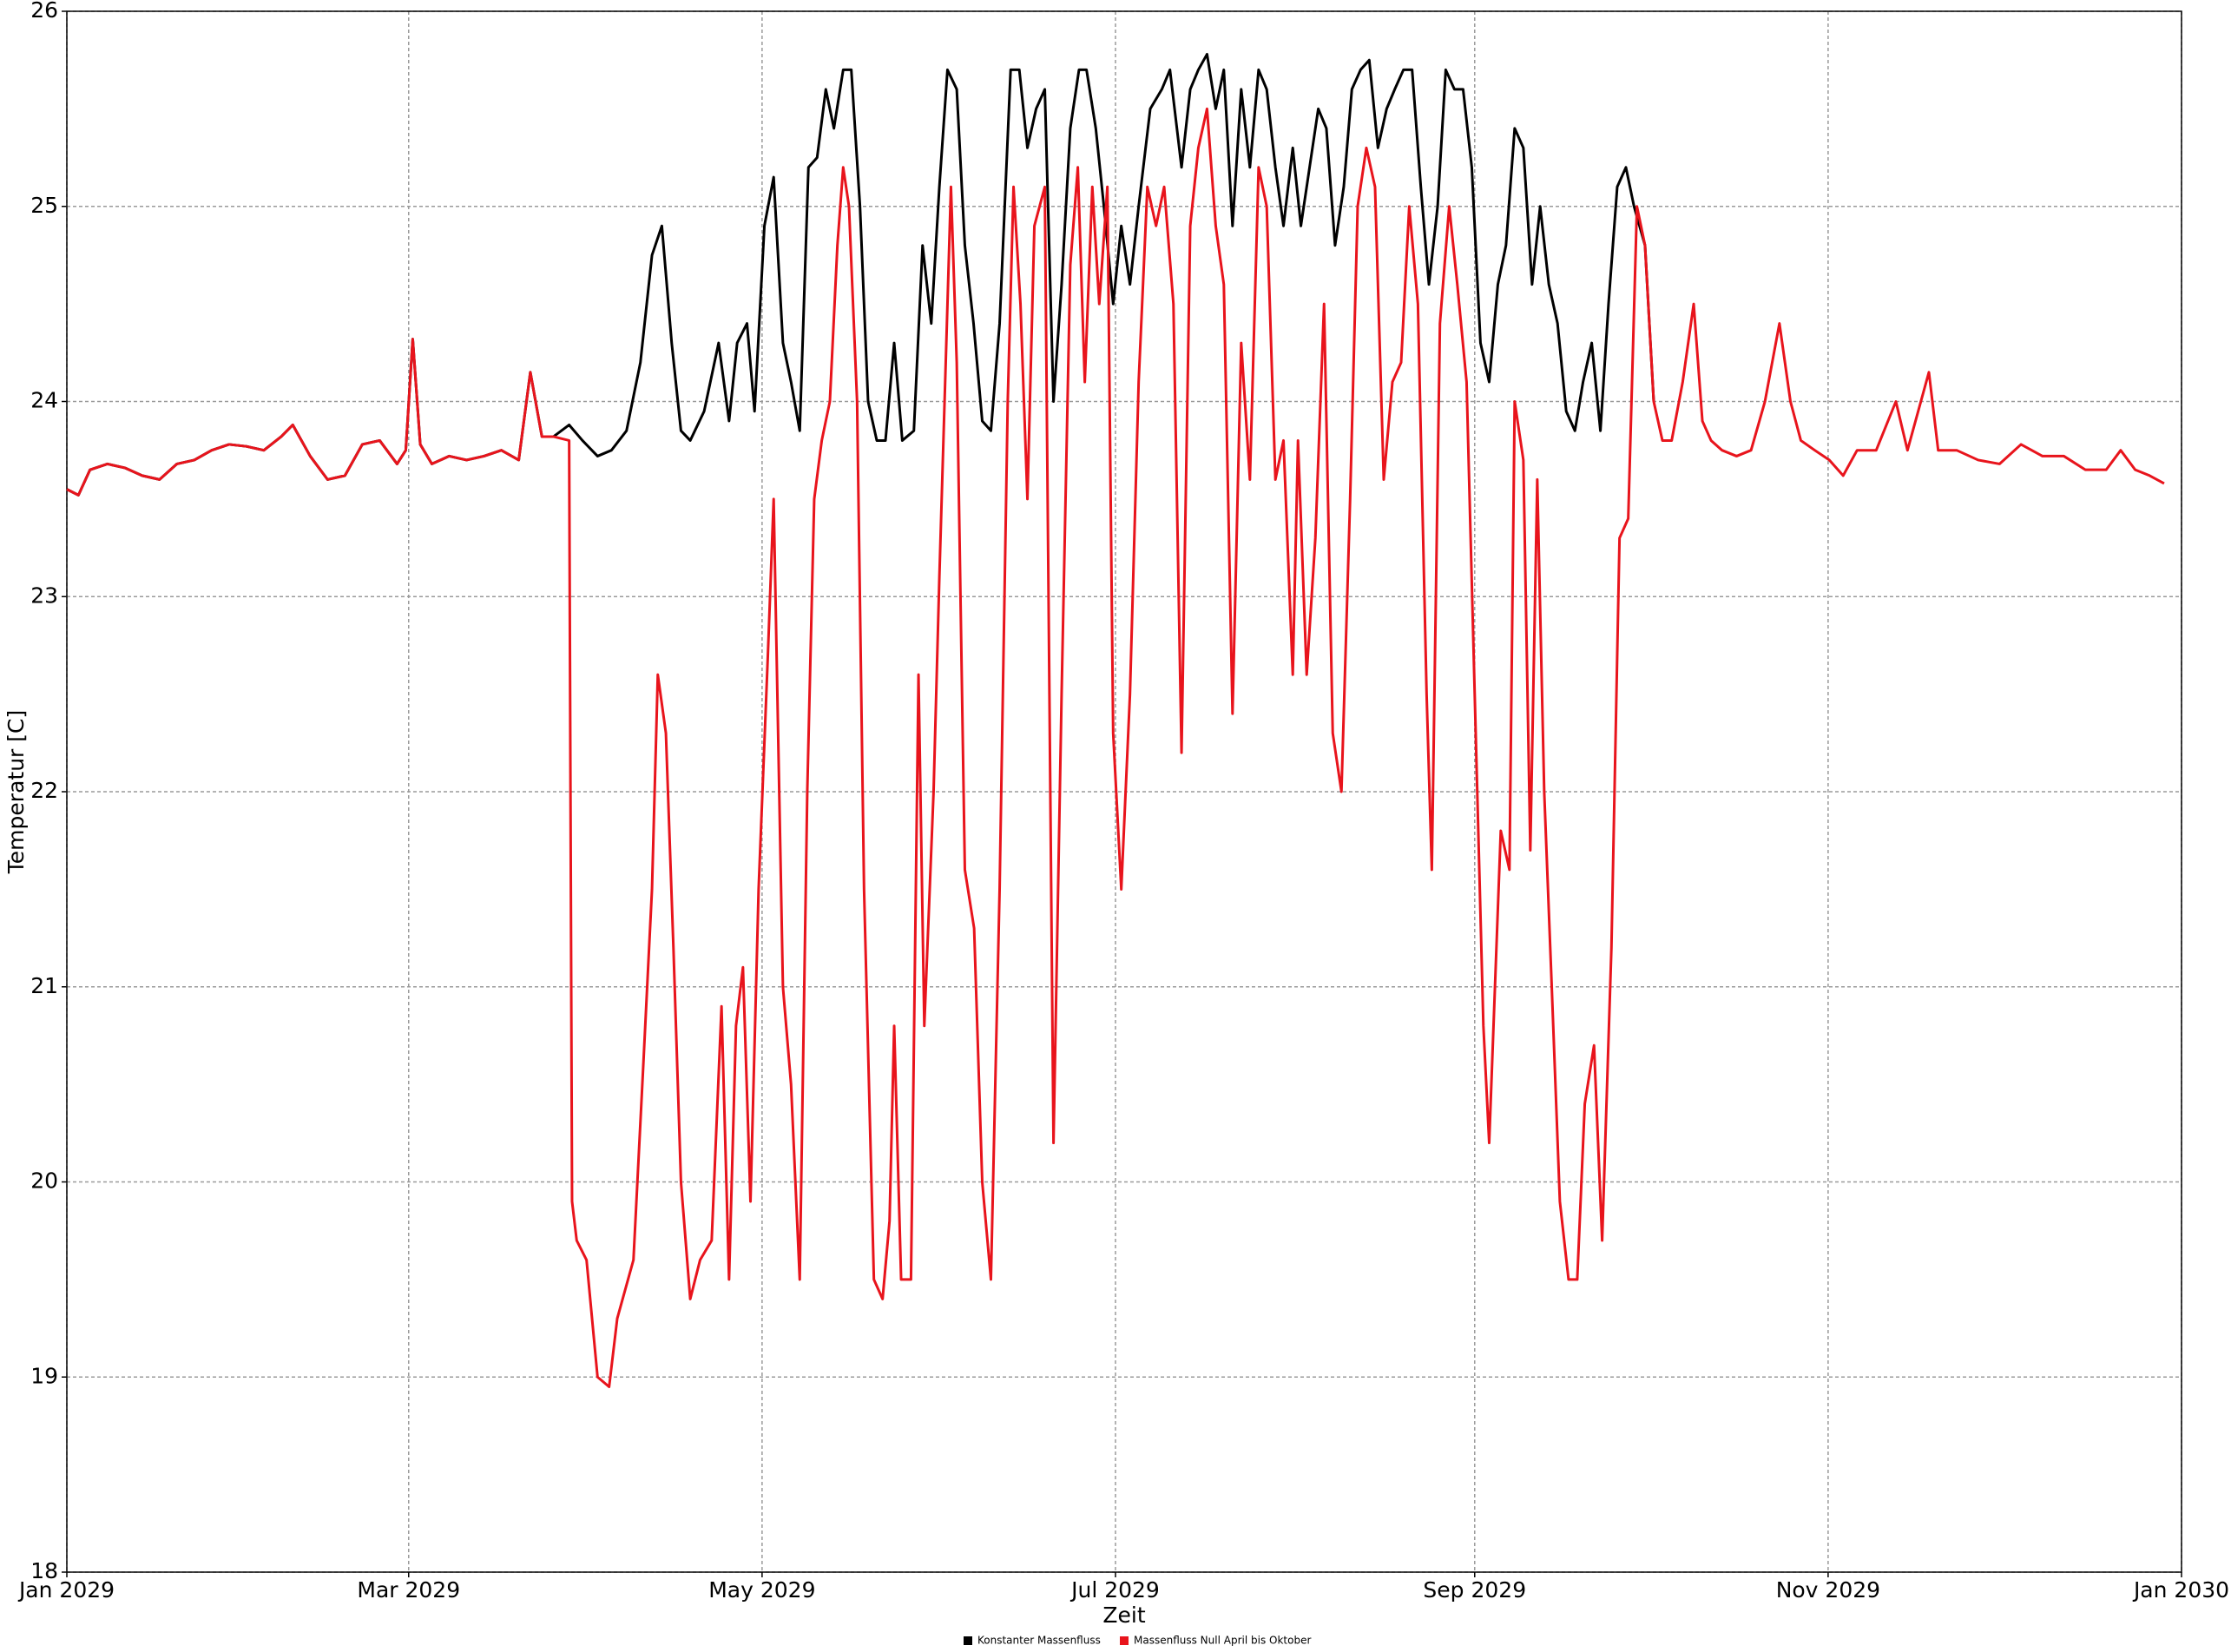 This screenshot has height=1652, width=2231. What do you see at coordinates (1123, 1615) in the screenshot?
I see `x-axis-label: Zeit` at bounding box center [1123, 1615].